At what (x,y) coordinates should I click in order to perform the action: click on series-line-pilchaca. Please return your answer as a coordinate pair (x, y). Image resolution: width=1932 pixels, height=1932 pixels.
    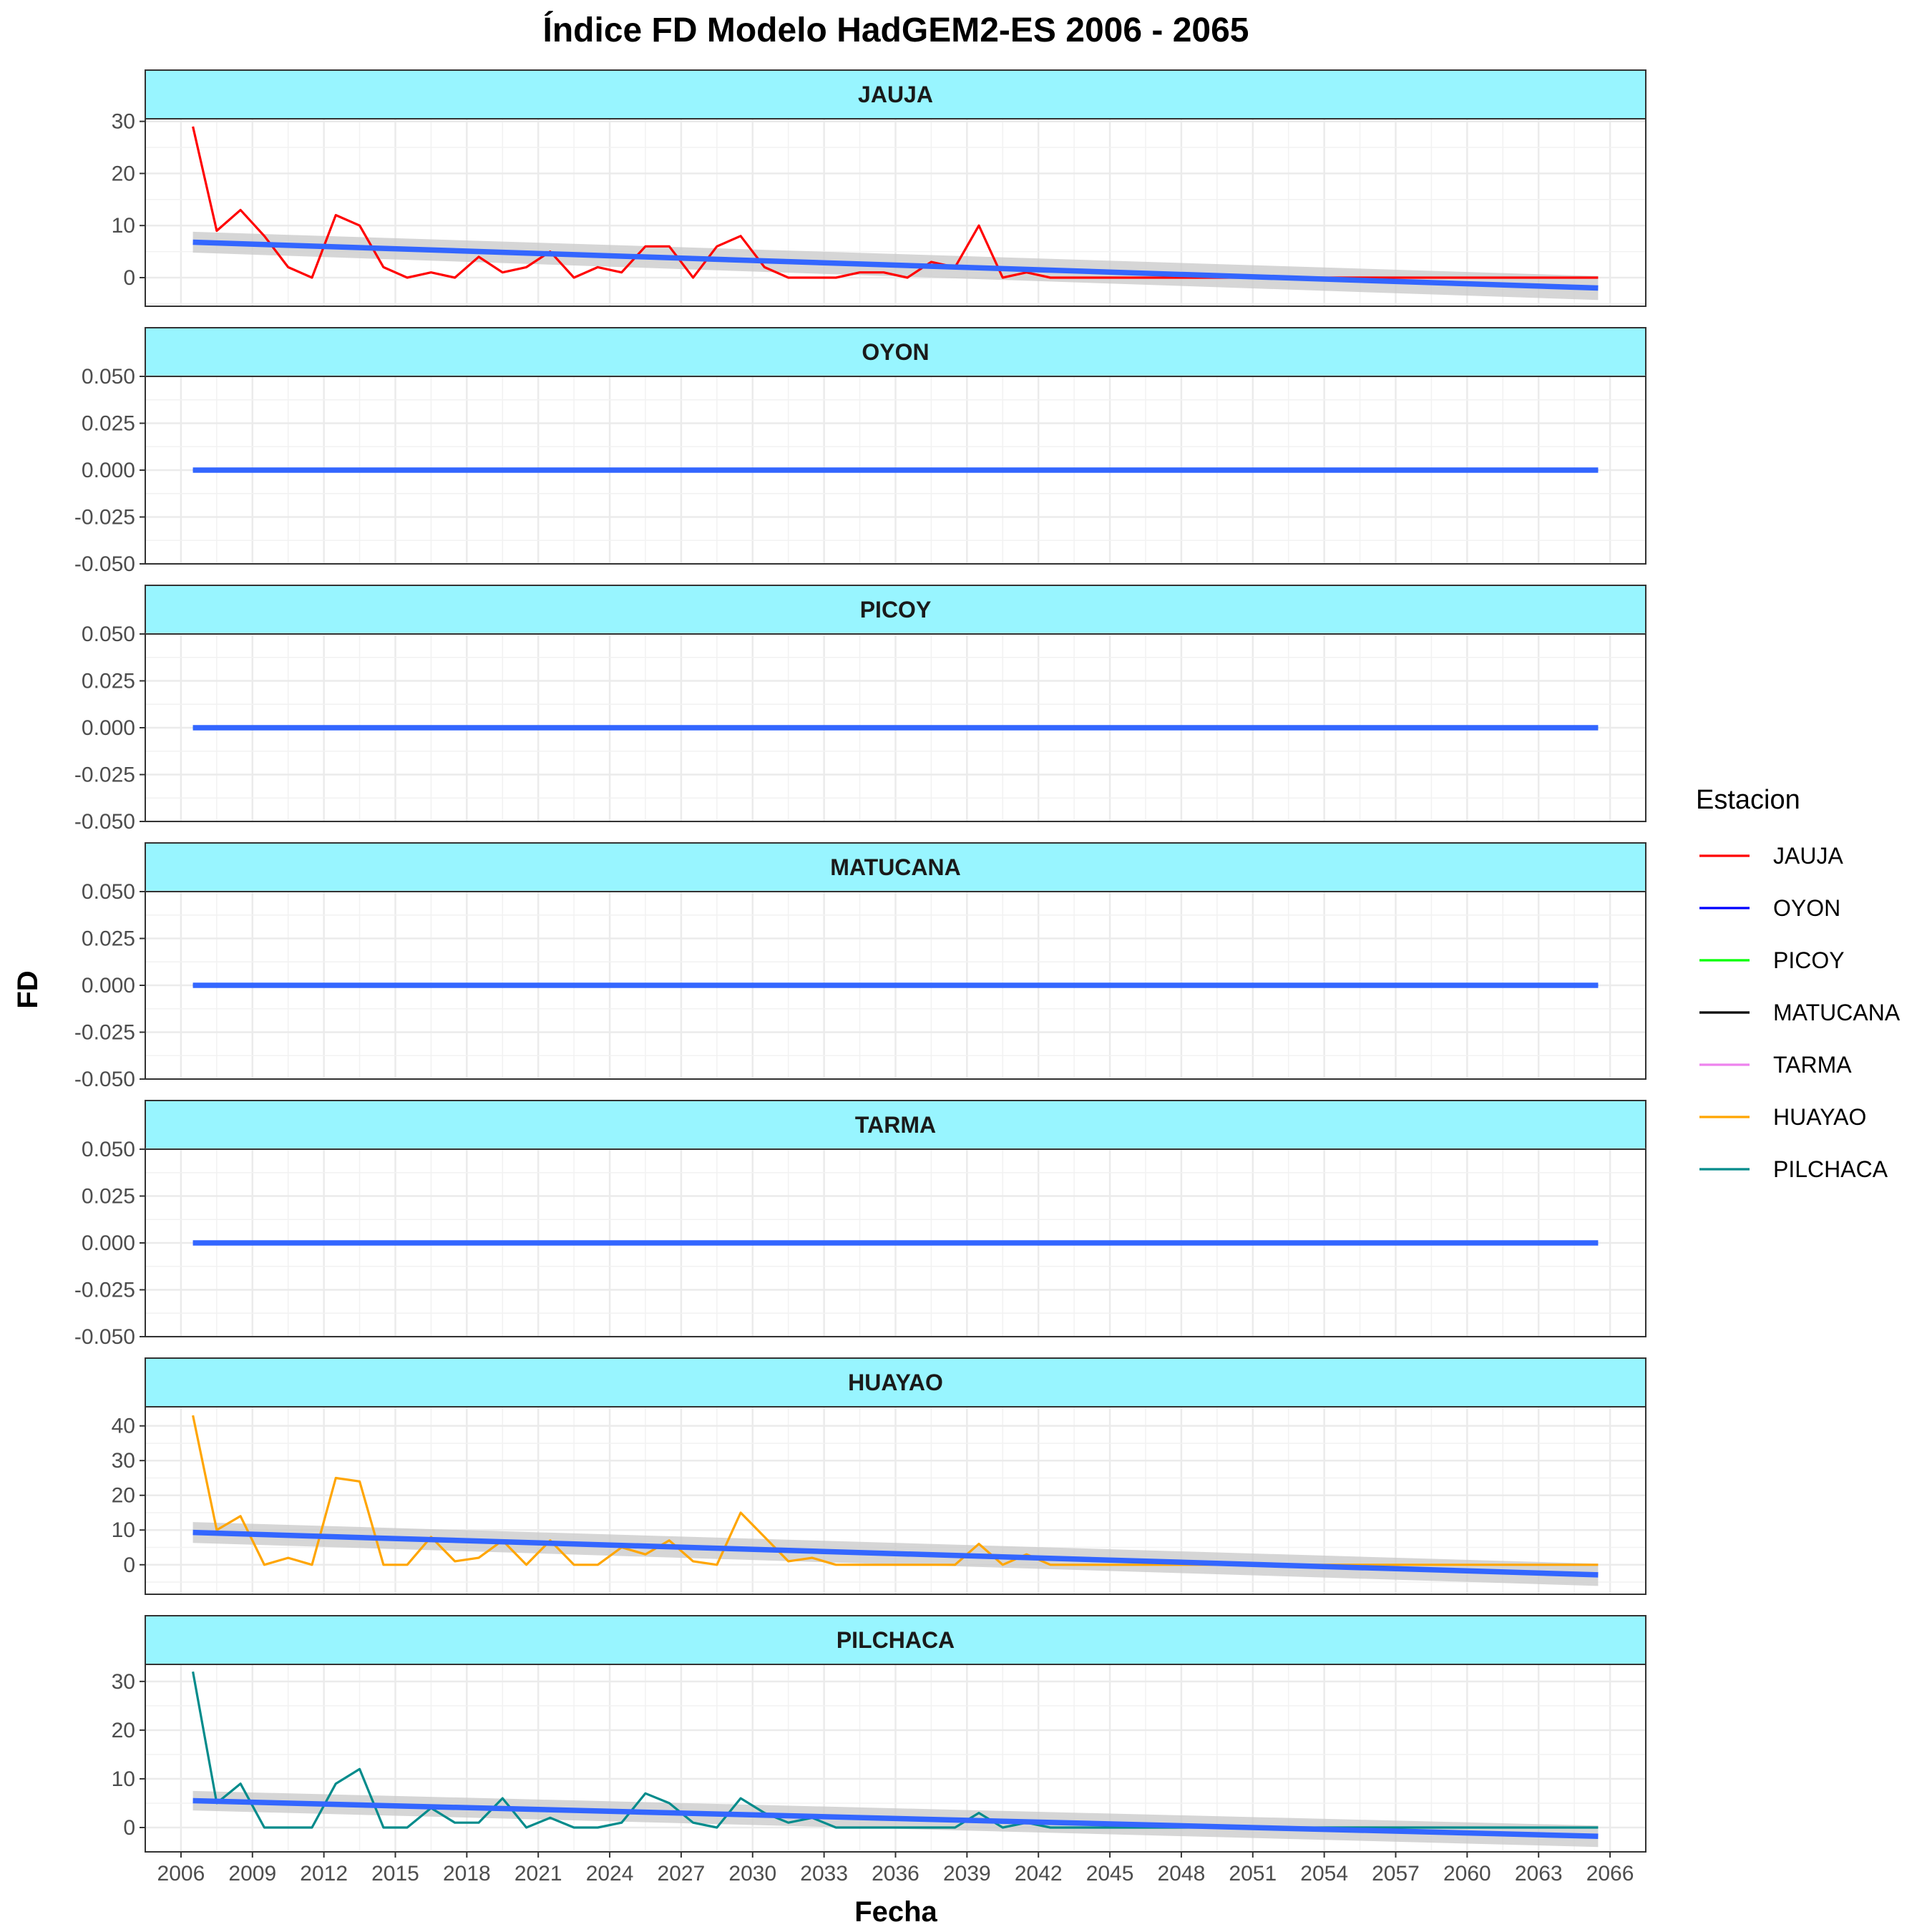
    Looking at the image, I should click on (895, 1750).